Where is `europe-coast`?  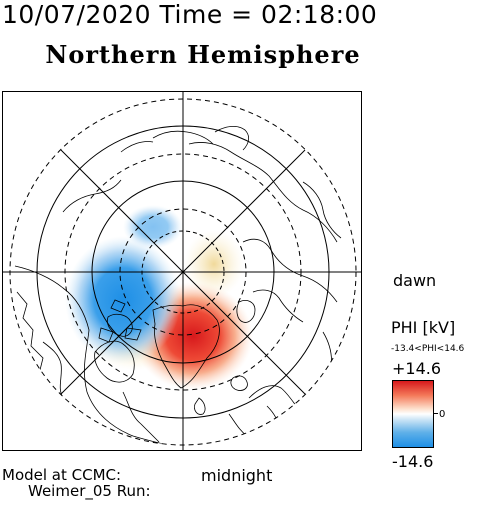 europe-coast is located at coordinates (284, 440).